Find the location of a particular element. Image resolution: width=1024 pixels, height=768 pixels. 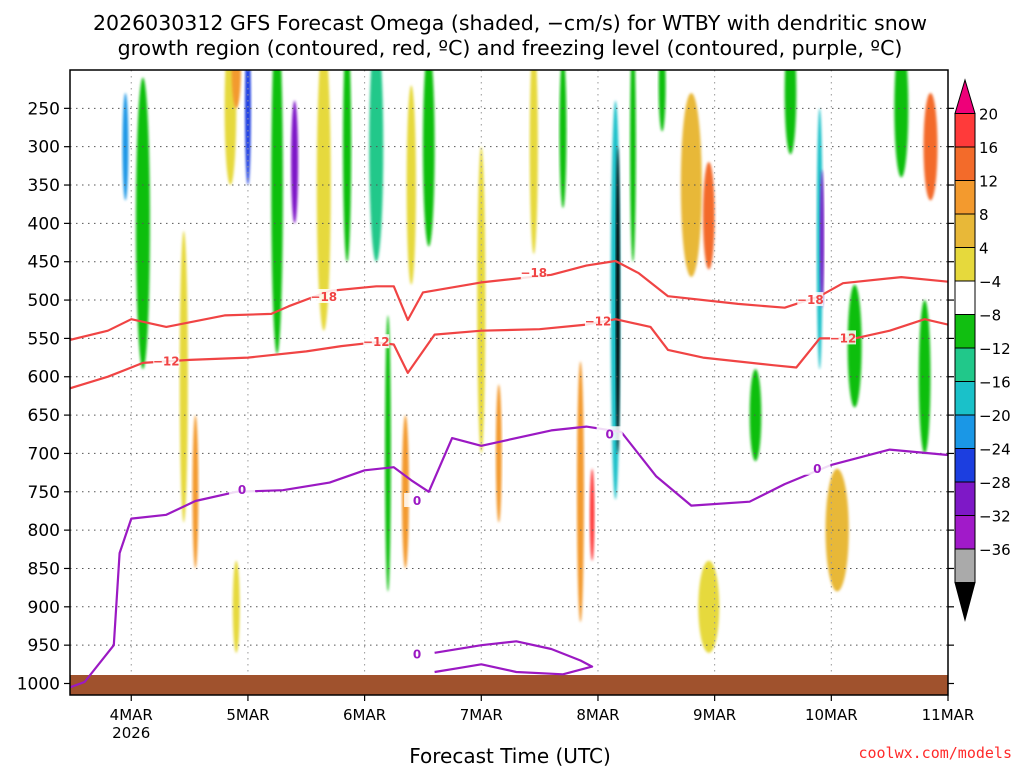

y-tick-label: 300 is located at coordinates (44, 148).